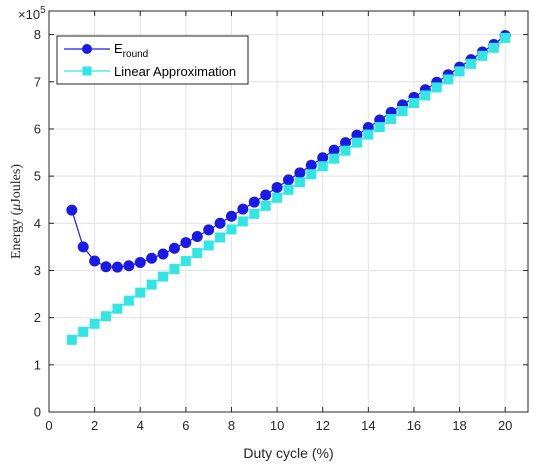  What do you see at coordinates (37, 317) in the screenshot?
I see `y-tick-label: 2` at bounding box center [37, 317].